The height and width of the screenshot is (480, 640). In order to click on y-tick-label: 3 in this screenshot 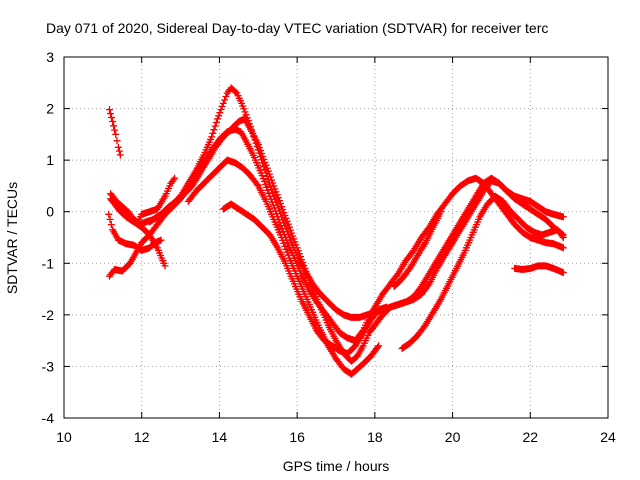, I will do `click(50, 57)`.